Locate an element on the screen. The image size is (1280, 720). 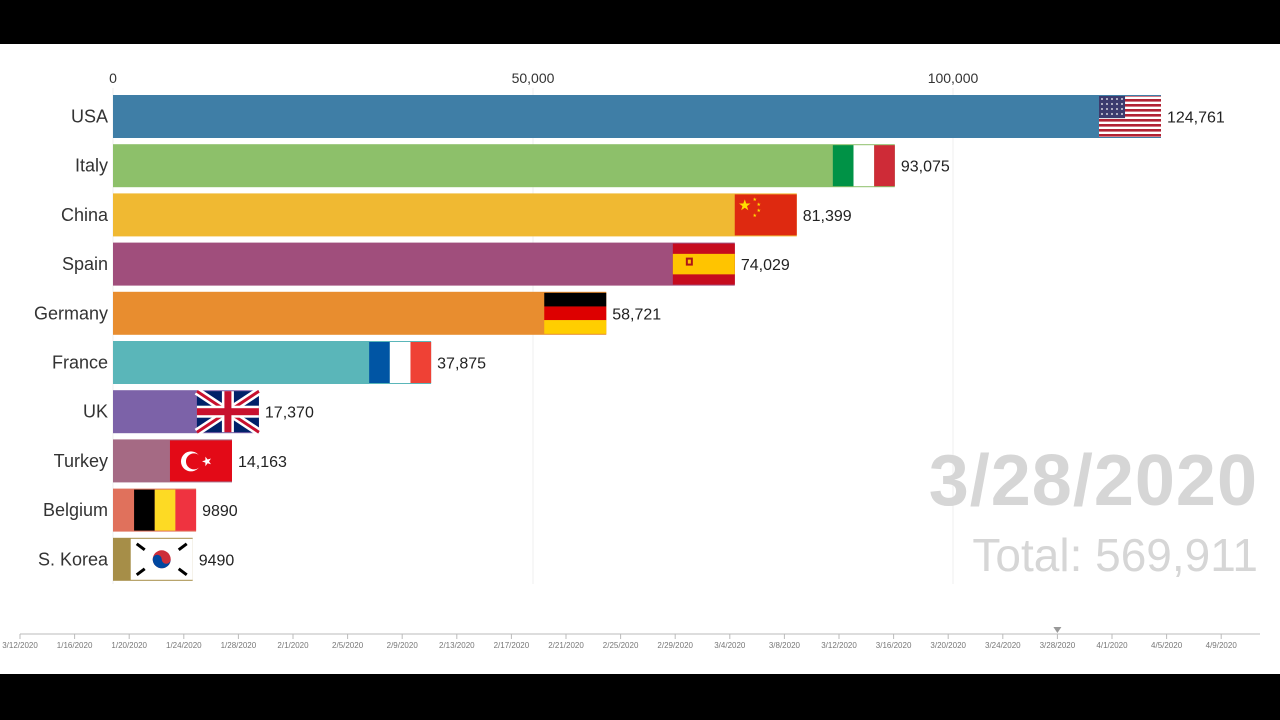
x-tick-label: 50,000 is located at coordinates (533, 78).